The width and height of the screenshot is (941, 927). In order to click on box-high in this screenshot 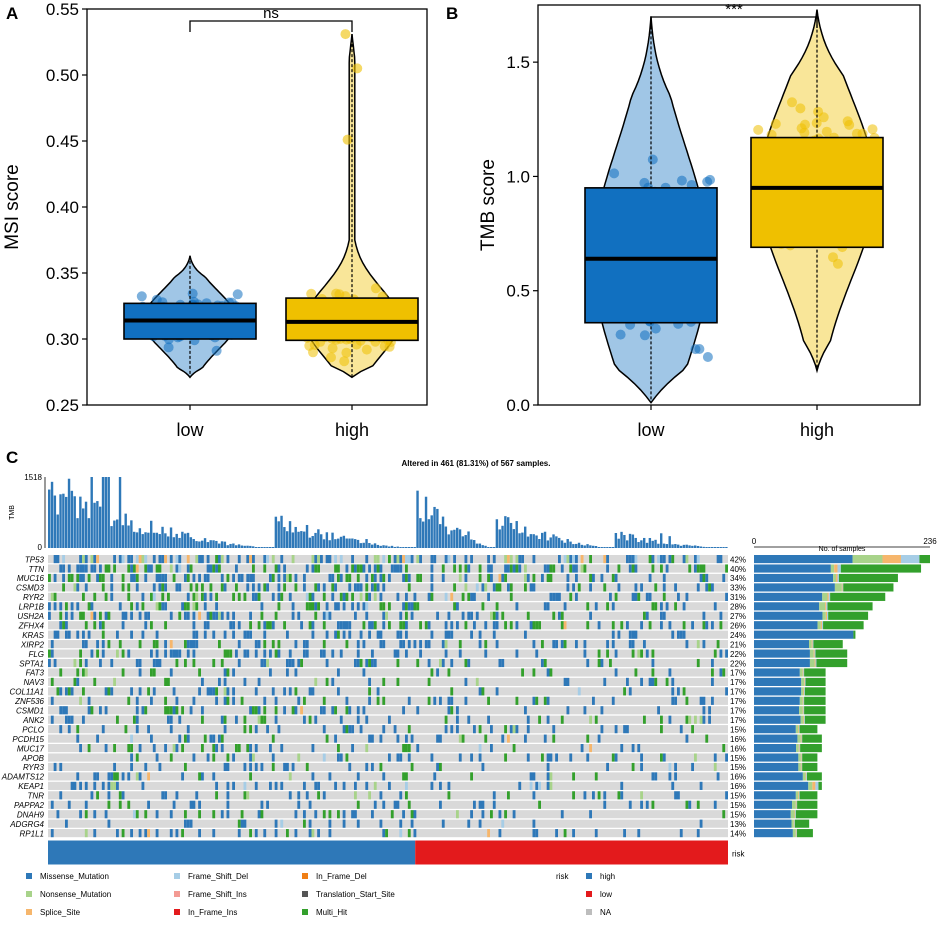, I will do `click(352, 319)`.